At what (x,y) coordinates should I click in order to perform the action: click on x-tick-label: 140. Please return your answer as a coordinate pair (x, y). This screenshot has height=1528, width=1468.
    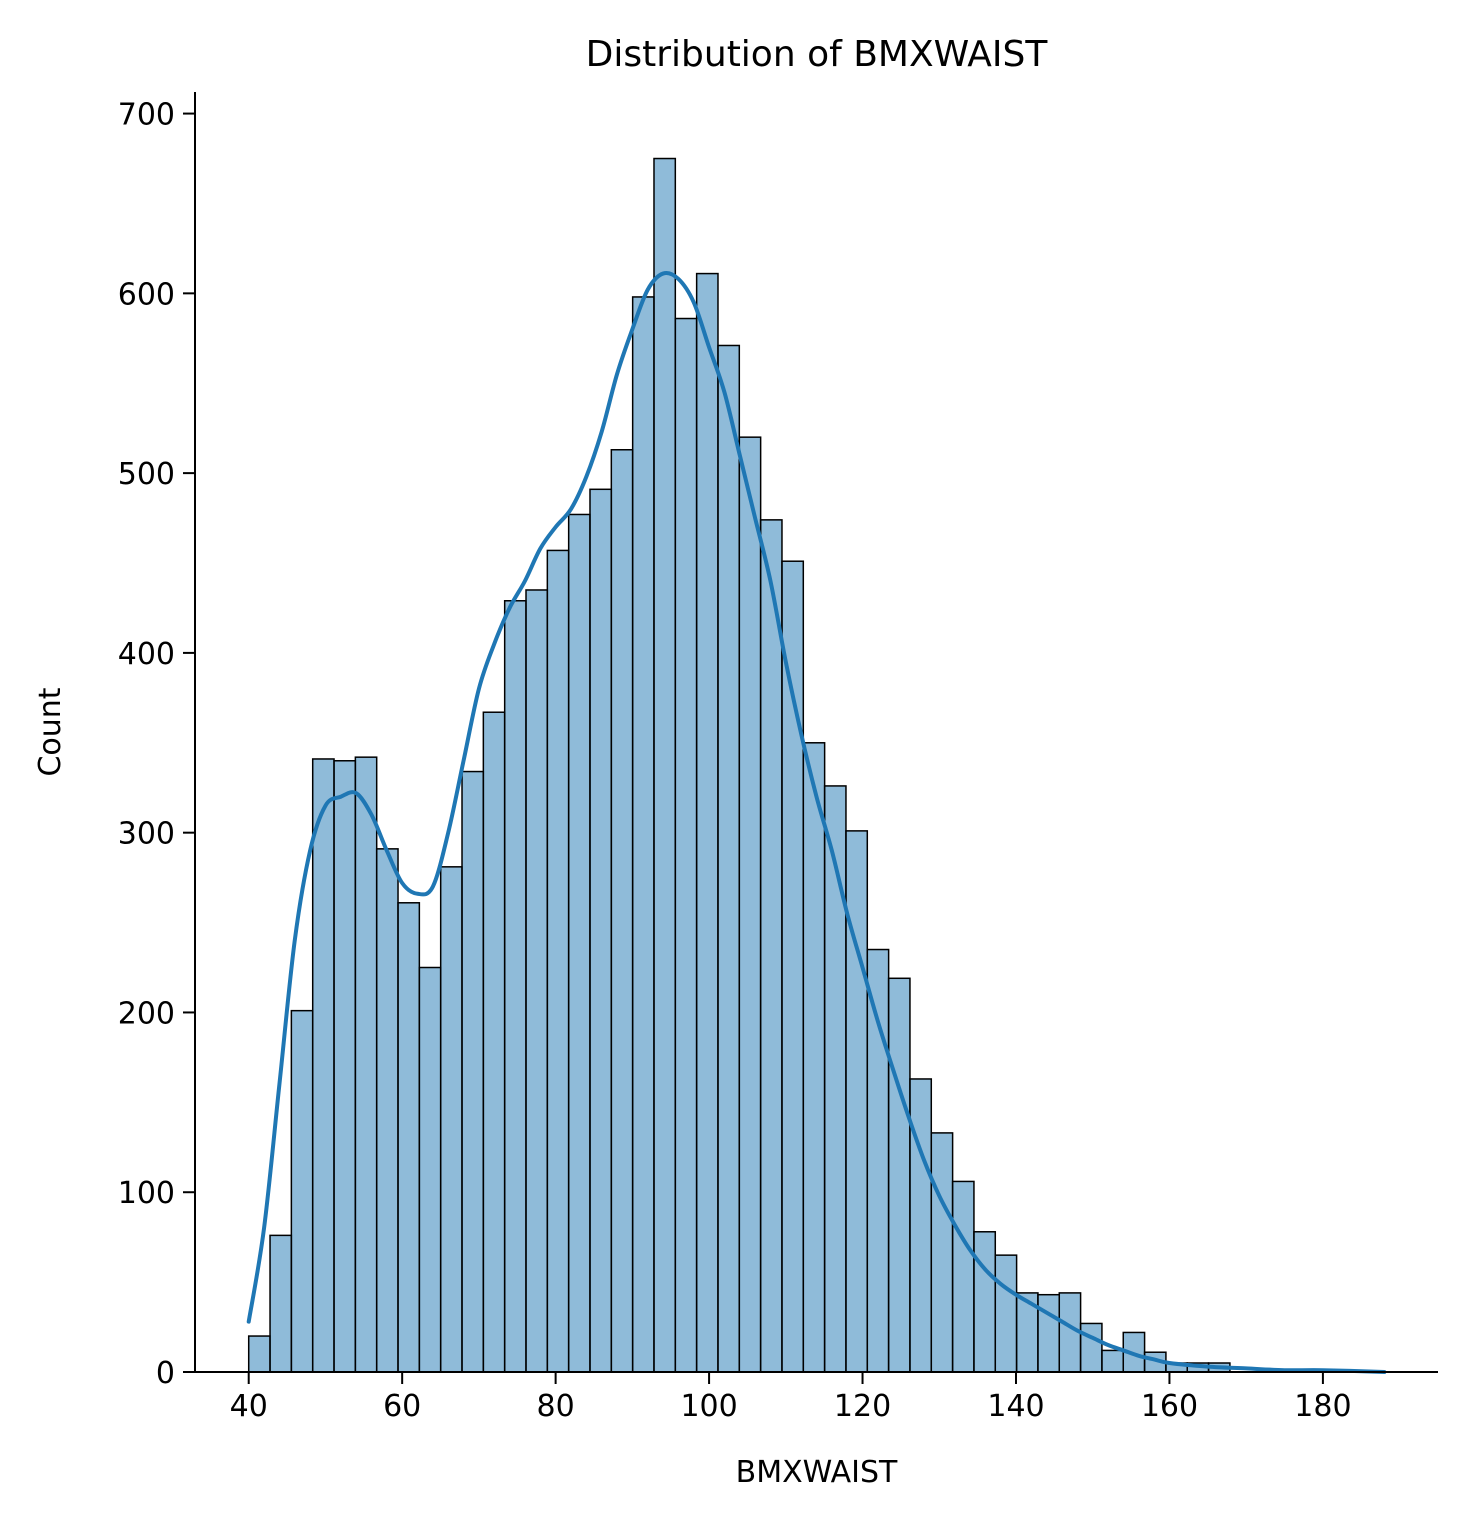
    Looking at the image, I should click on (1015, 1406).